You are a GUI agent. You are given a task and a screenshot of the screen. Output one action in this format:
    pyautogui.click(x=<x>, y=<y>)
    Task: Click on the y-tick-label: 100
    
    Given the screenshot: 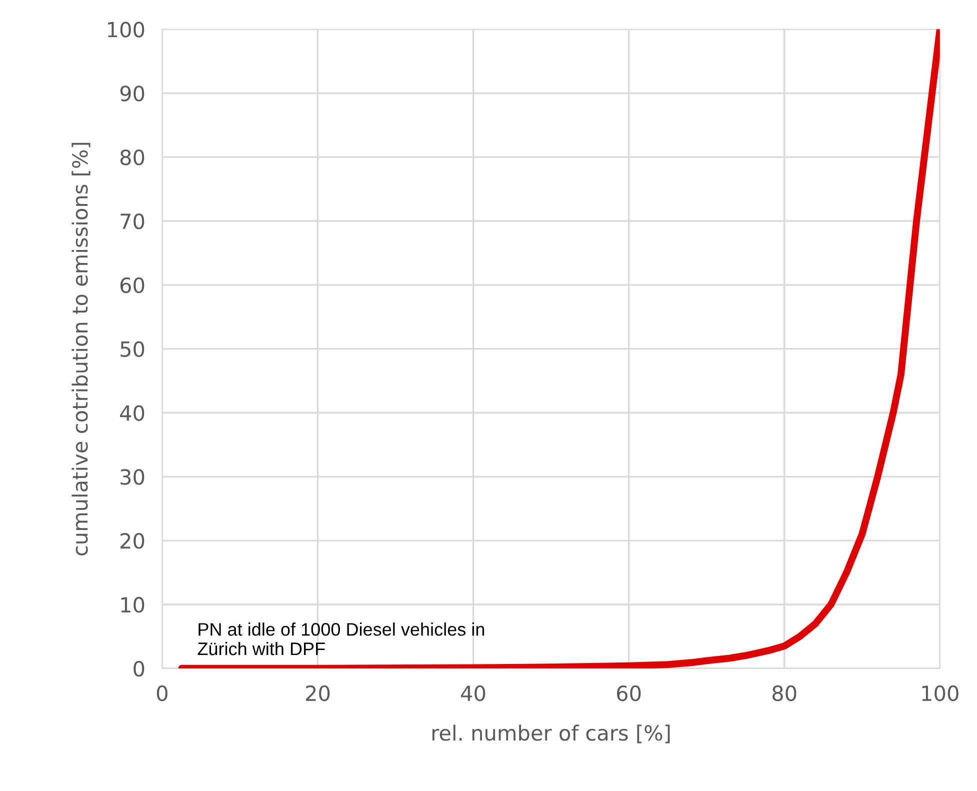 What is the action you would take?
    pyautogui.click(x=126, y=30)
    